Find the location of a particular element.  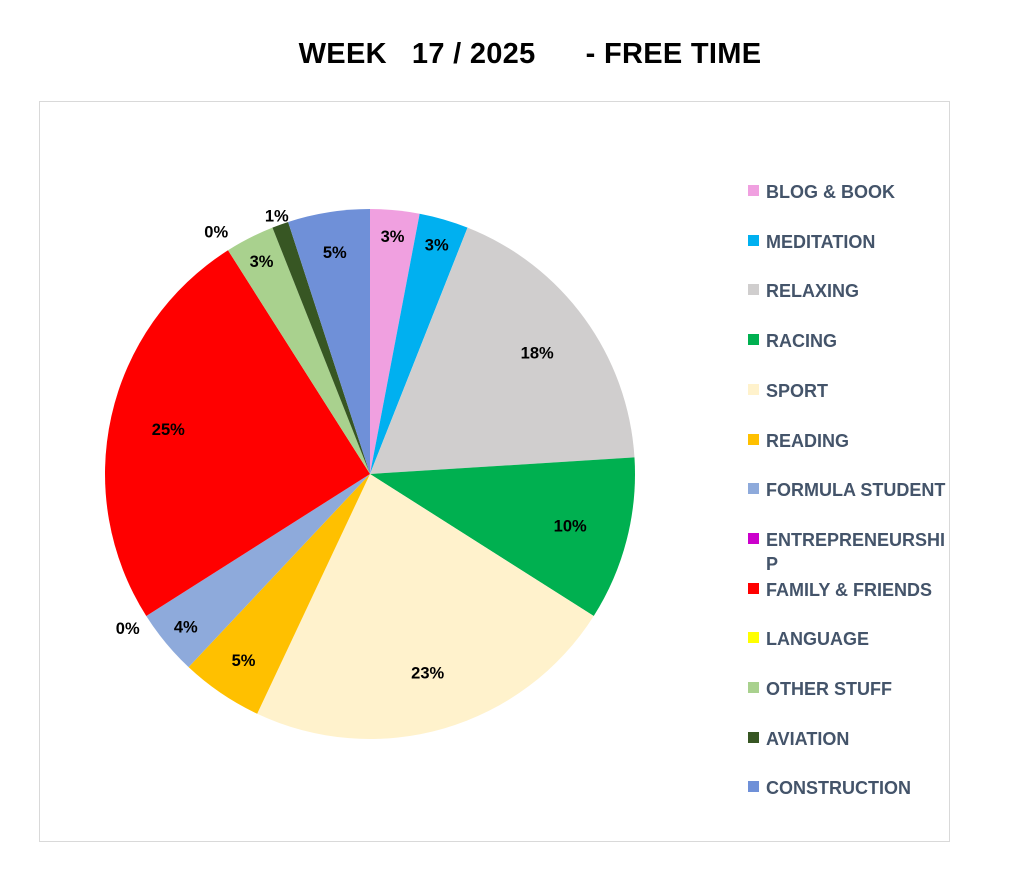

legend-label: ENTREPRENEURSHIP is located at coordinates (856, 551).